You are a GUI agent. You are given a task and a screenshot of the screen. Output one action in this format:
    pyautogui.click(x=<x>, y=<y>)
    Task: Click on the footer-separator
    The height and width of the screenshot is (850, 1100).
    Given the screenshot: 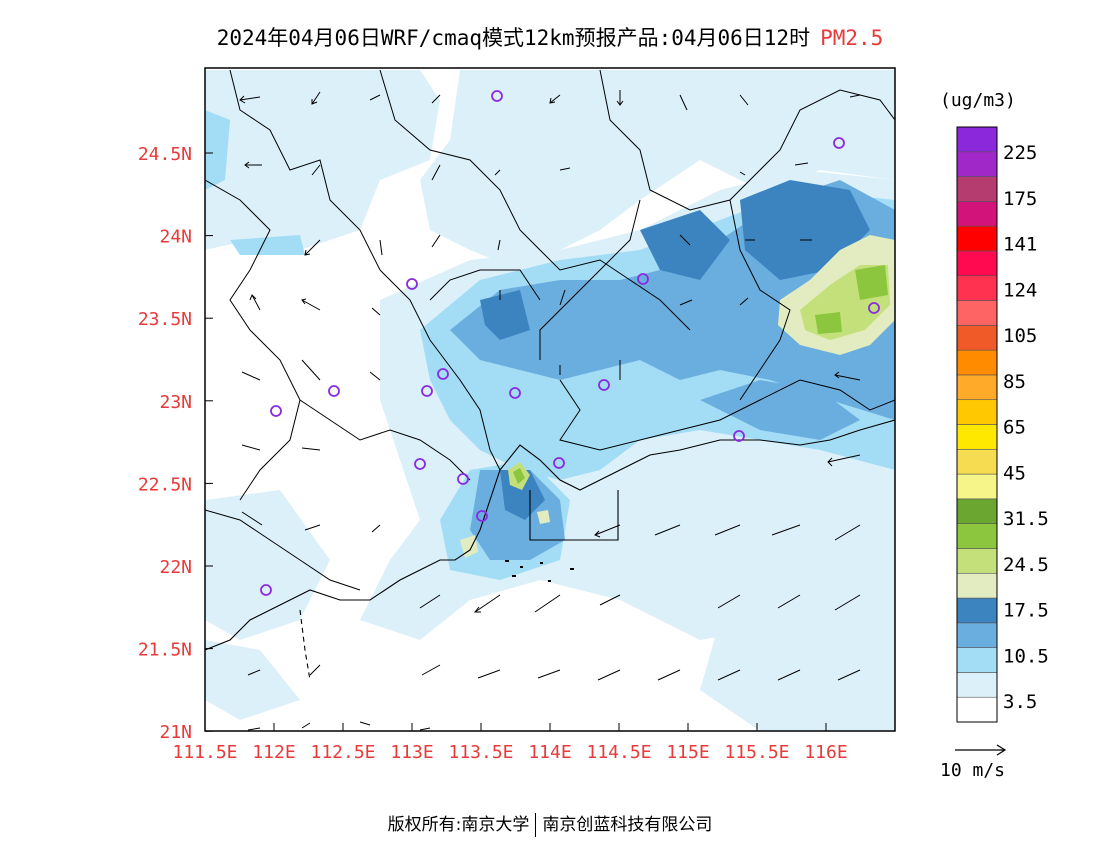 What is the action you would take?
    pyautogui.click(x=536, y=825)
    